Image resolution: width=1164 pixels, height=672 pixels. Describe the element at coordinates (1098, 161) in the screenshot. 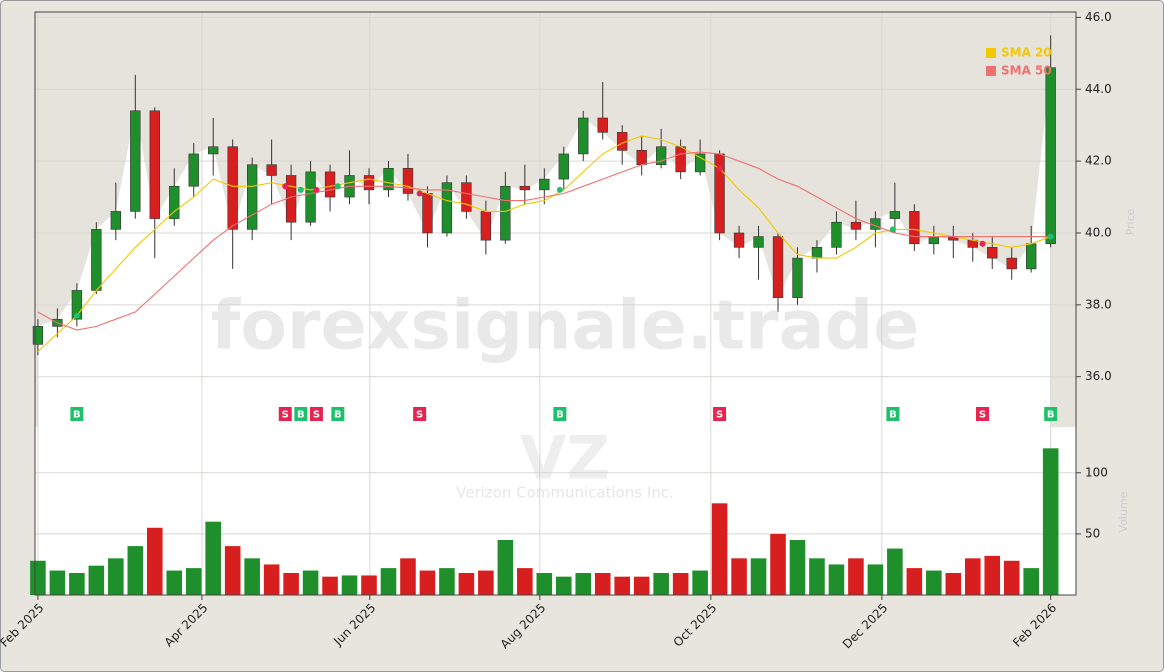

I see `y-tick-label: 42.0` at that location.